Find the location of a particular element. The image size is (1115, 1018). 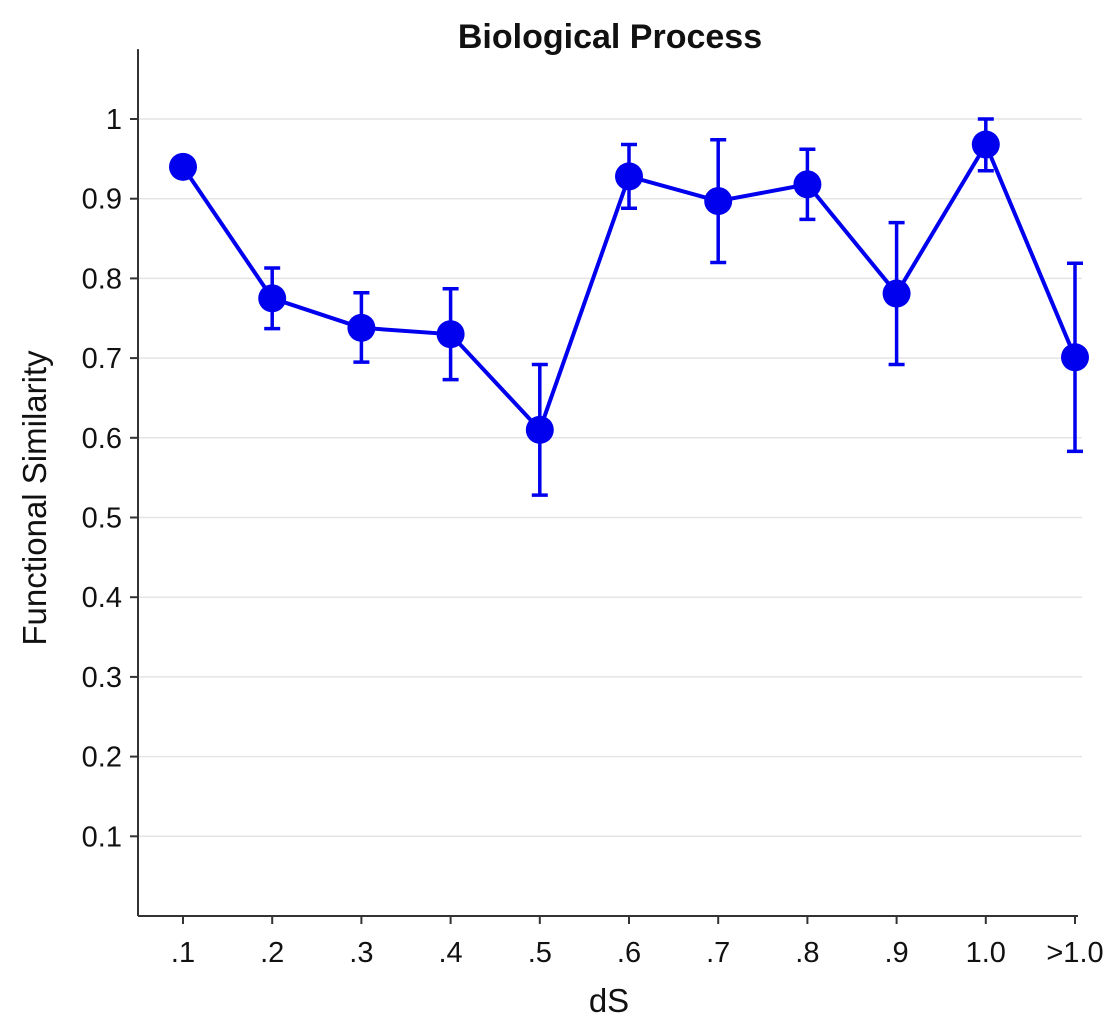

x-tick-label: .2 is located at coordinates (272, 953).